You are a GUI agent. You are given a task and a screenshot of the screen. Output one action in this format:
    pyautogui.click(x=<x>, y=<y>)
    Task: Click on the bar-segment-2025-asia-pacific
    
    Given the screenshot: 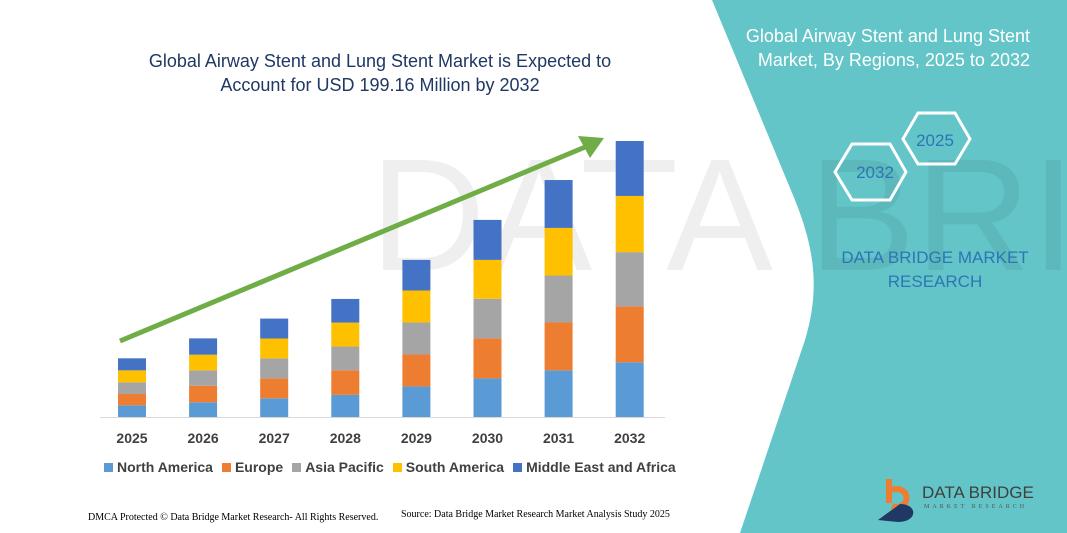 What is the action you would take?
    pyautogui.click(x=132, y=388)
    